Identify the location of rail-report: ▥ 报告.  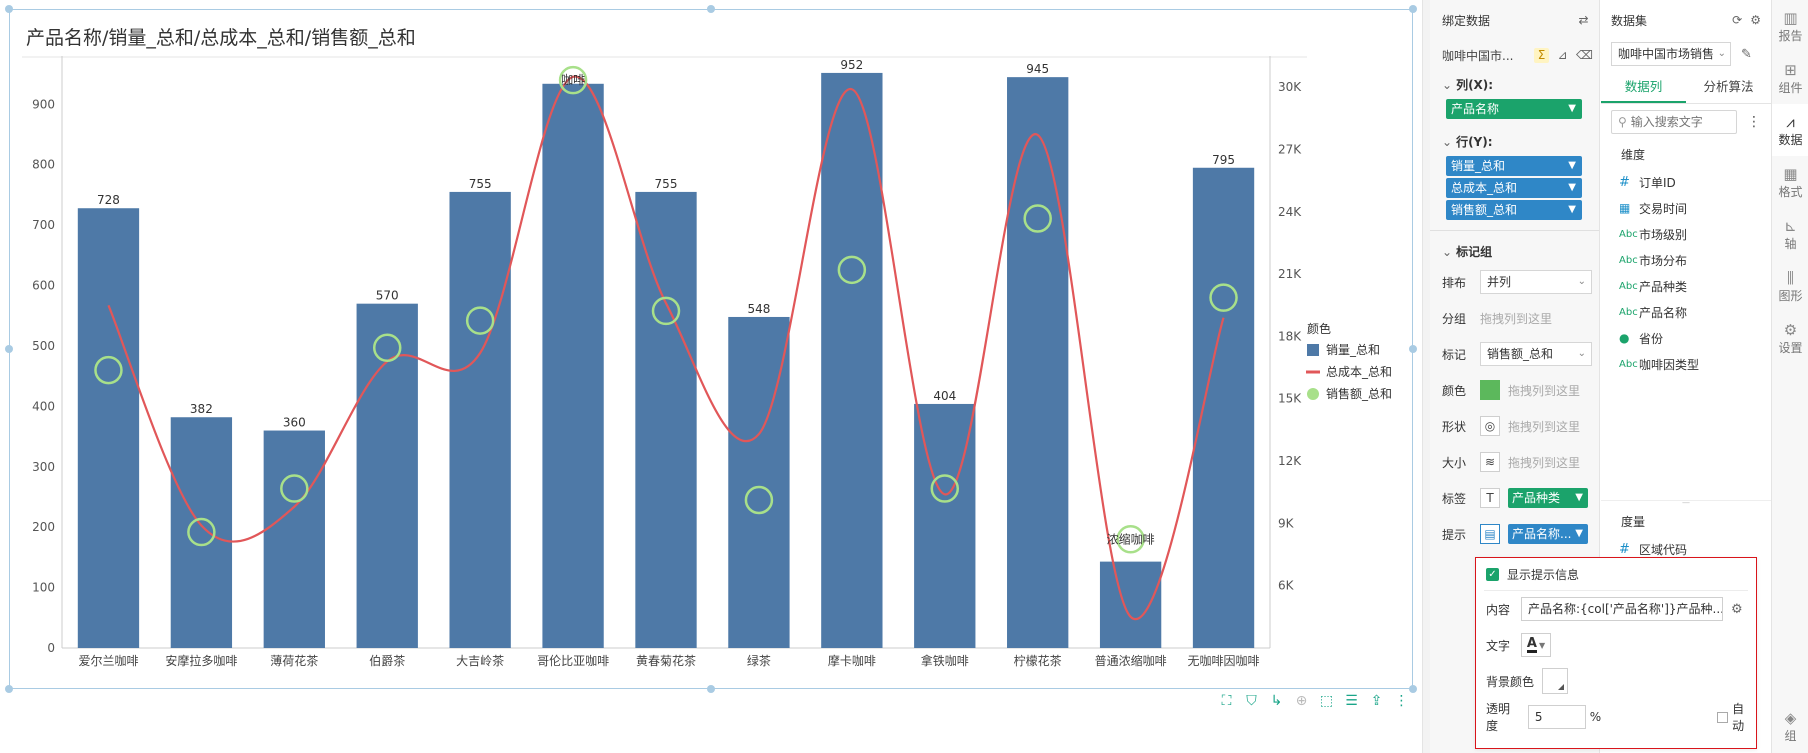
(1790, 25).